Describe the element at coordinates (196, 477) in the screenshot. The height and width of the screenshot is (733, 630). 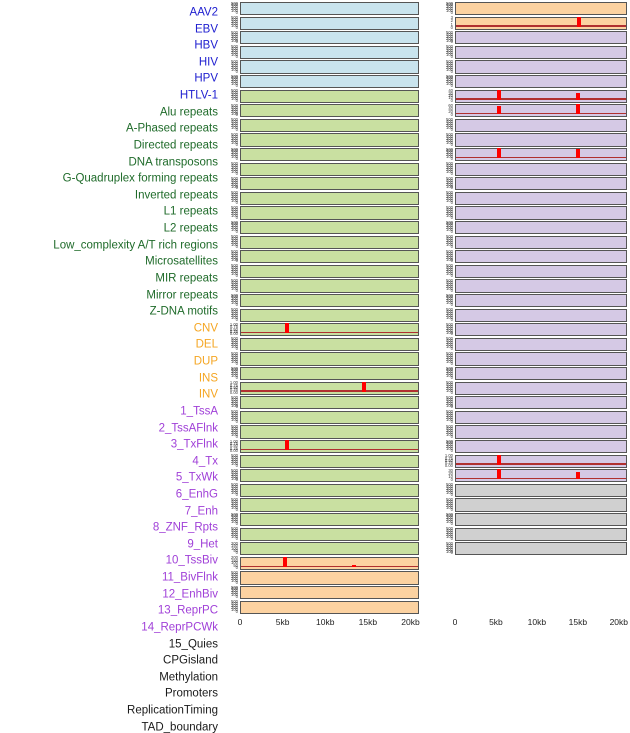
I see `track-label: 5_TxWk` at that location.